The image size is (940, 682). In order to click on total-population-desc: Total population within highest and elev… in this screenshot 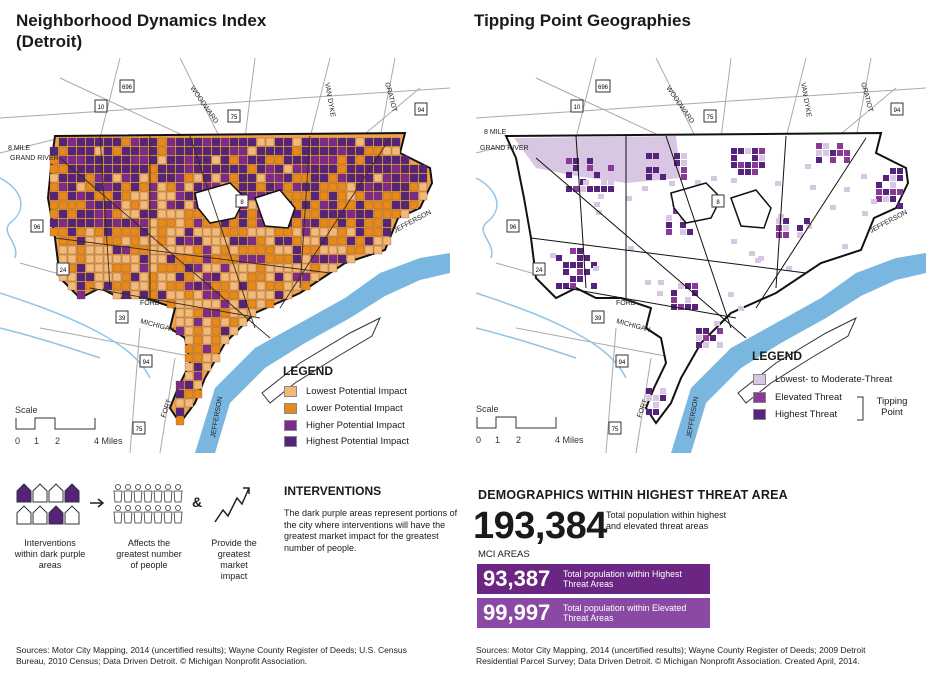, I will do `click(666, 520)`.